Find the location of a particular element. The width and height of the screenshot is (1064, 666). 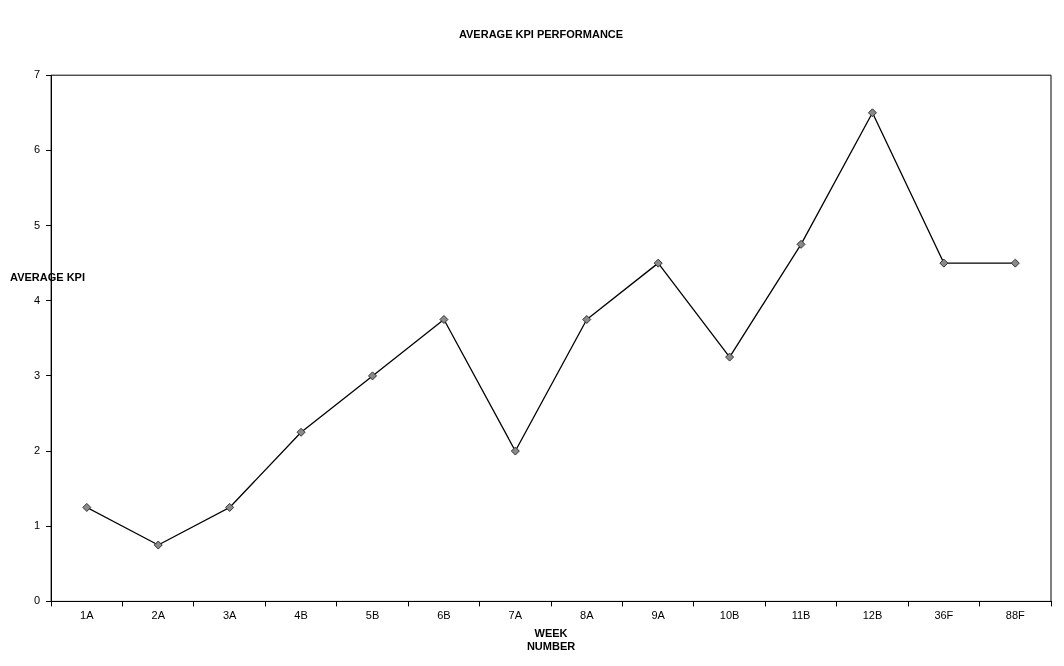

x-tick-label: 4B is located at coordinates (301, 615).